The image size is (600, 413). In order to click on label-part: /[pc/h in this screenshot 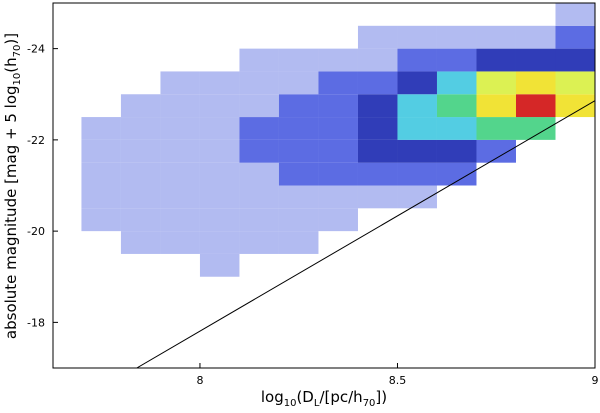, I will do `click(340, 397)`.